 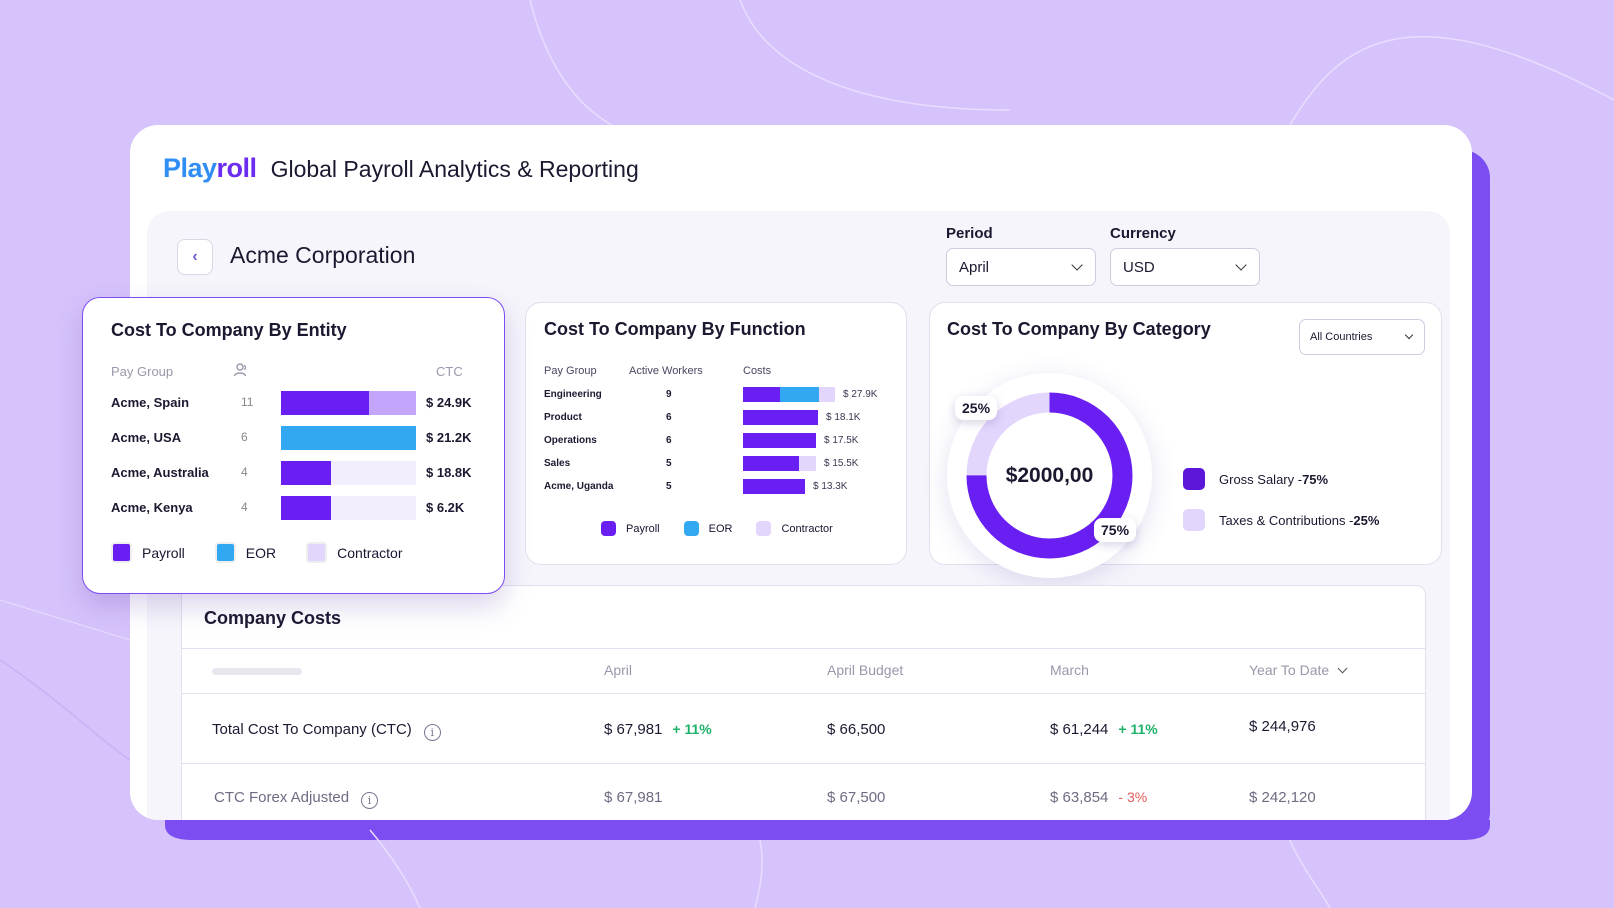 What do you see at coordinates (618, 670) in the screenshot?
I see `col-april: April` at bounding box center [618, 670].